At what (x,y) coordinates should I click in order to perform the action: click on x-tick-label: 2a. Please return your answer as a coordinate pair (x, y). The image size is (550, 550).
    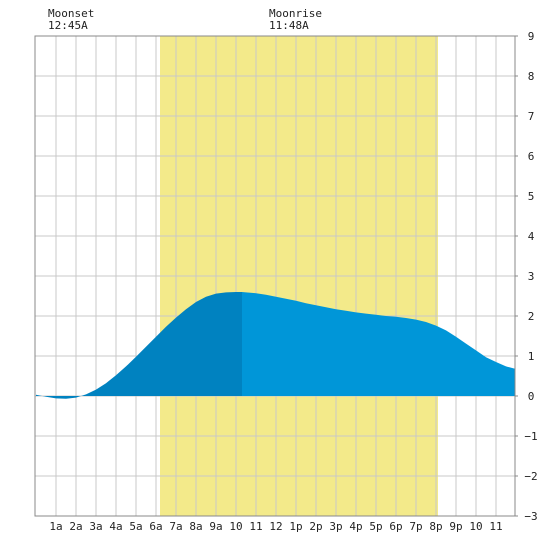
    Looking at the image, I should click on (75, 526).